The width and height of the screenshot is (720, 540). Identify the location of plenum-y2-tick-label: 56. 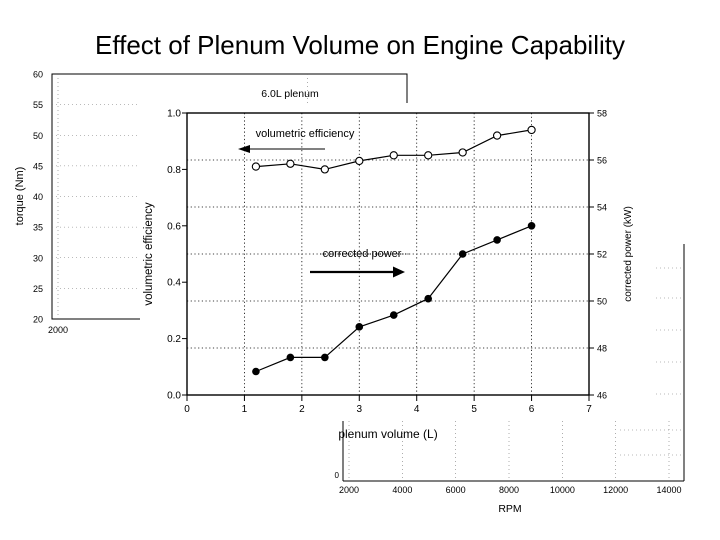
(602, 161).